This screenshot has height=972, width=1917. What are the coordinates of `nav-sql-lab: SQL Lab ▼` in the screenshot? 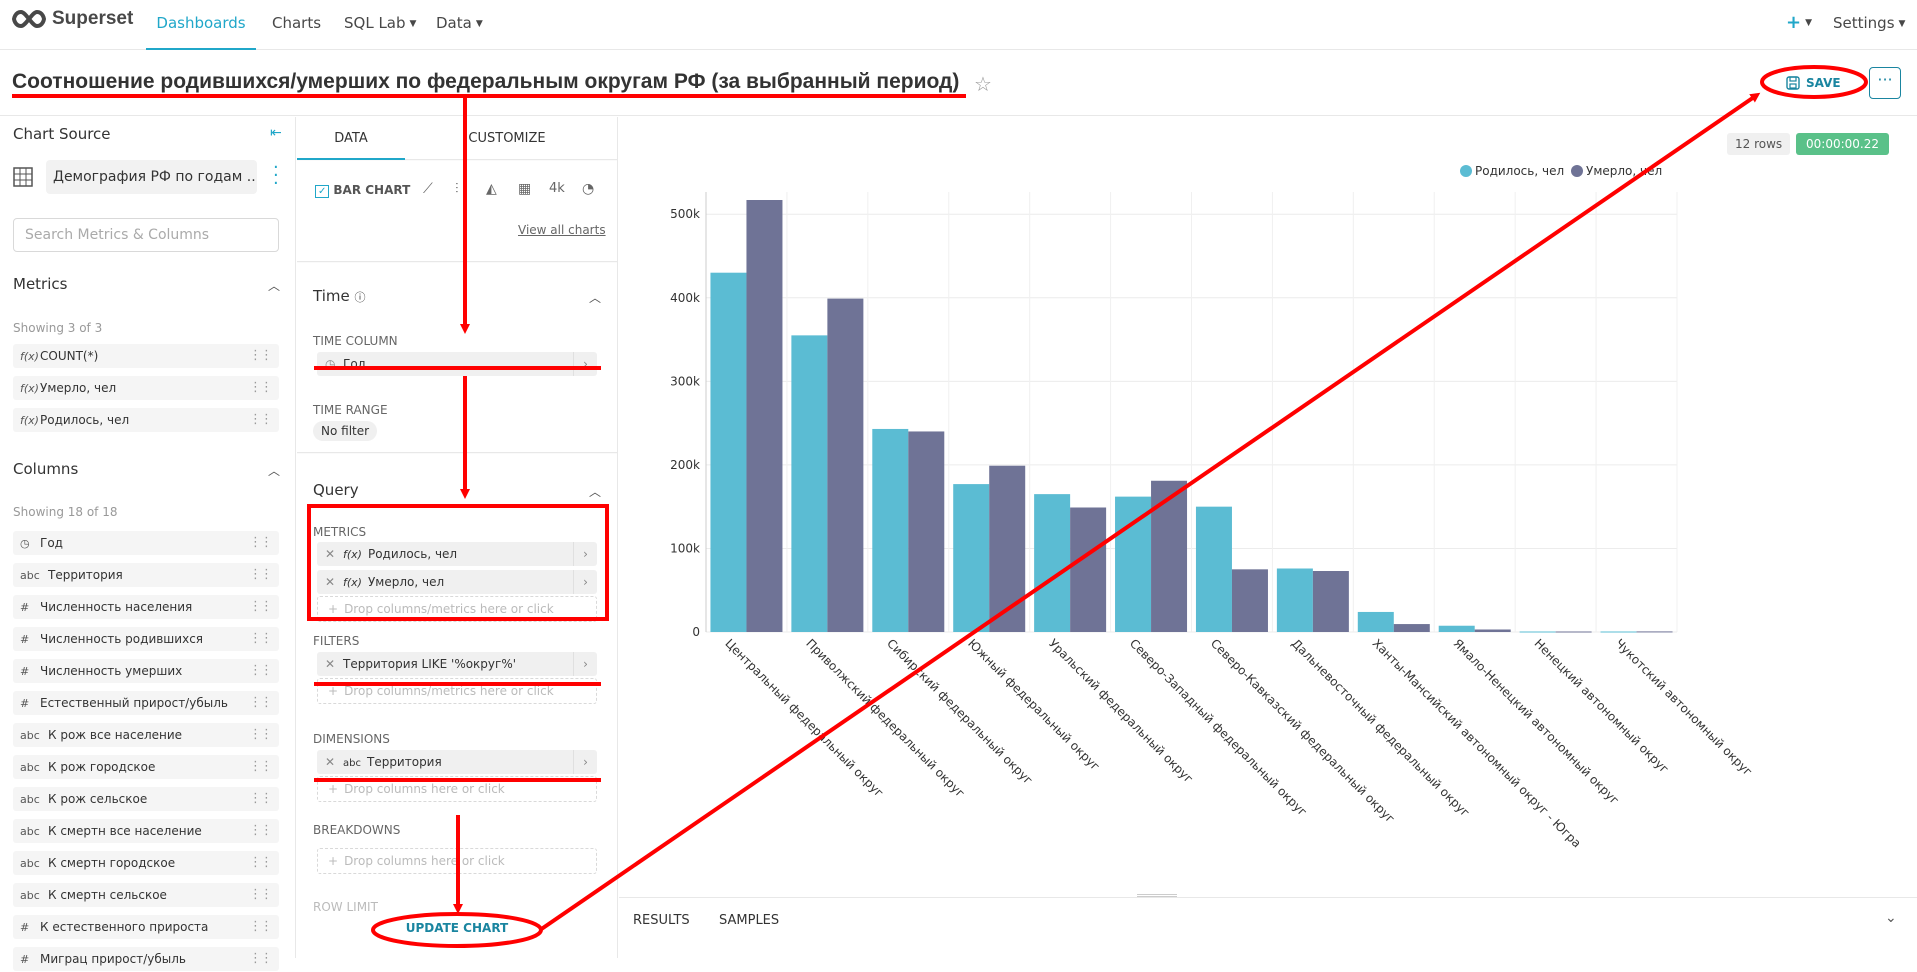 It's located at (380, 25).